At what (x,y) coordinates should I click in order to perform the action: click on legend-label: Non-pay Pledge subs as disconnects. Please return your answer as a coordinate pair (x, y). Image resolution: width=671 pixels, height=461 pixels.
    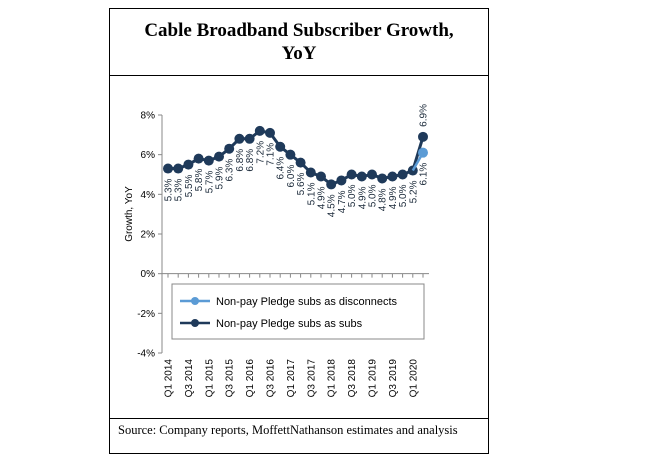
    Looking at the image, I should click on (306, 302).